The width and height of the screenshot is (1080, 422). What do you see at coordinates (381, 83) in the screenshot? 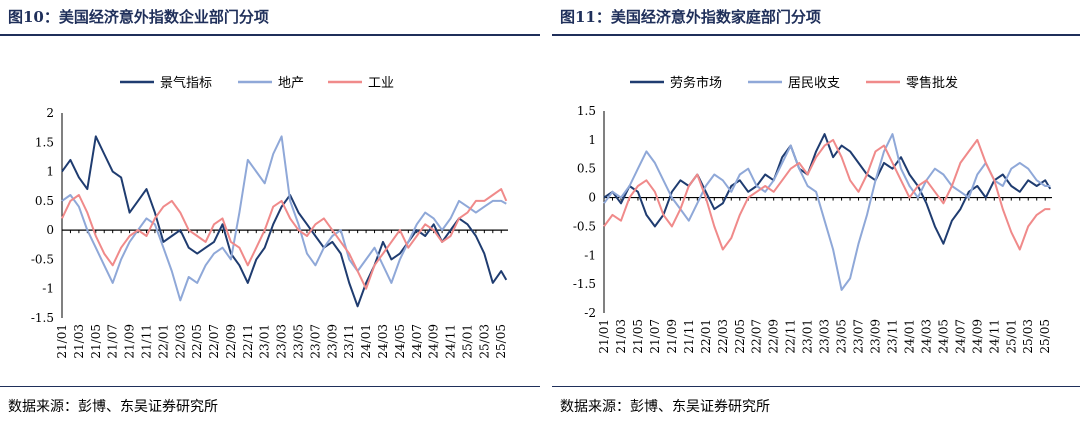
I see `legend-label: 工业` at bounding box center [381, 83].